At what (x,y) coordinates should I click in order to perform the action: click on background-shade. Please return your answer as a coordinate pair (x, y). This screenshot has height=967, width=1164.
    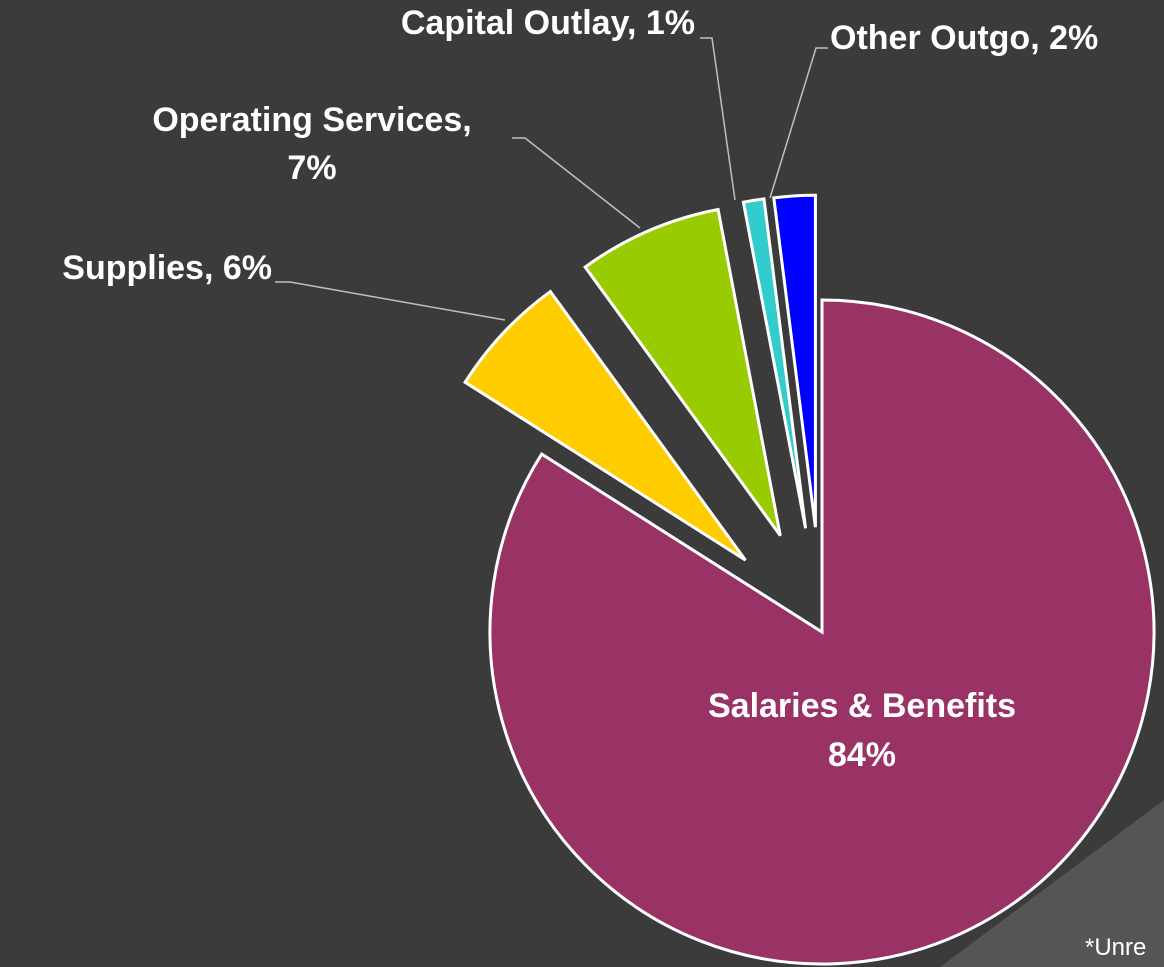
    Looking at the image, I should click on (1052, 883).